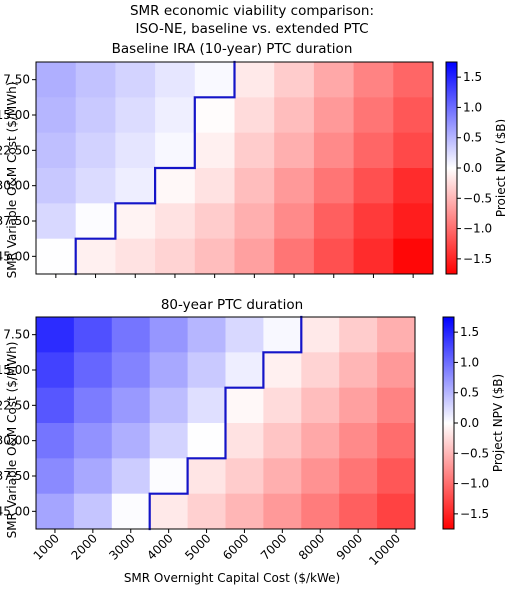 This screenshot has width=505, height=596. What do you see at coordinates (311, 546) in the screenshot?
I see `x-tick-label: 8000` at bounding box center [311, 546].